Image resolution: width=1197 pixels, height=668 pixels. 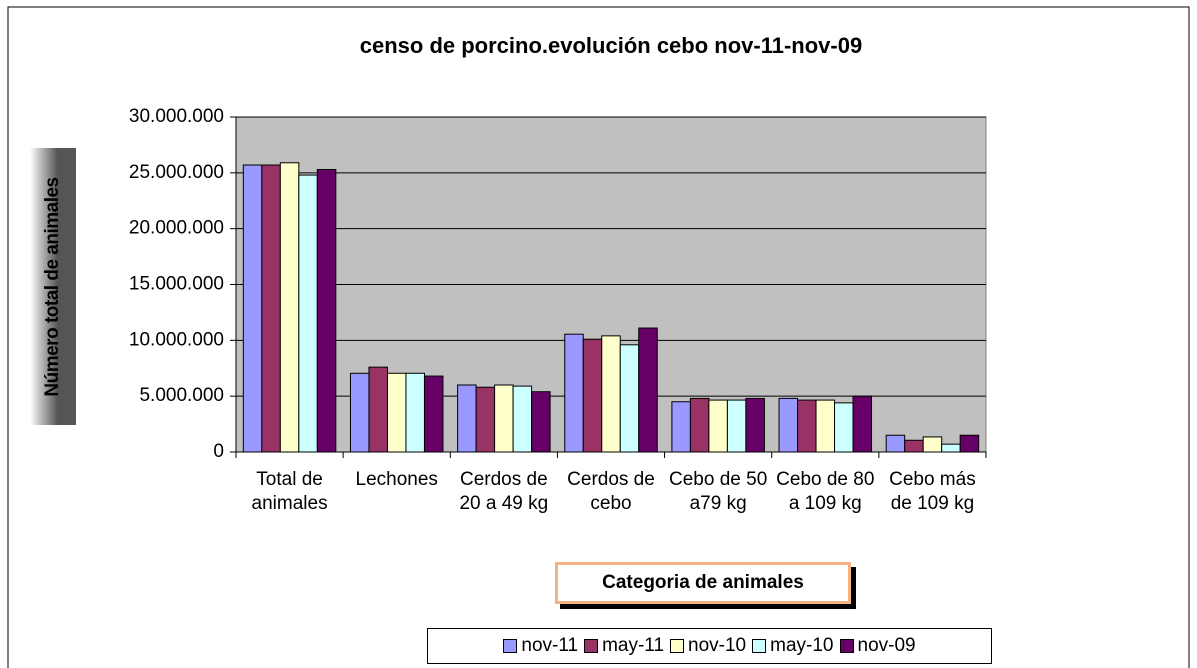 What do you see at coordinates (717, 645) in the screenshot?
I see `legend-label: nov-10` at bounding box center [717, 645].